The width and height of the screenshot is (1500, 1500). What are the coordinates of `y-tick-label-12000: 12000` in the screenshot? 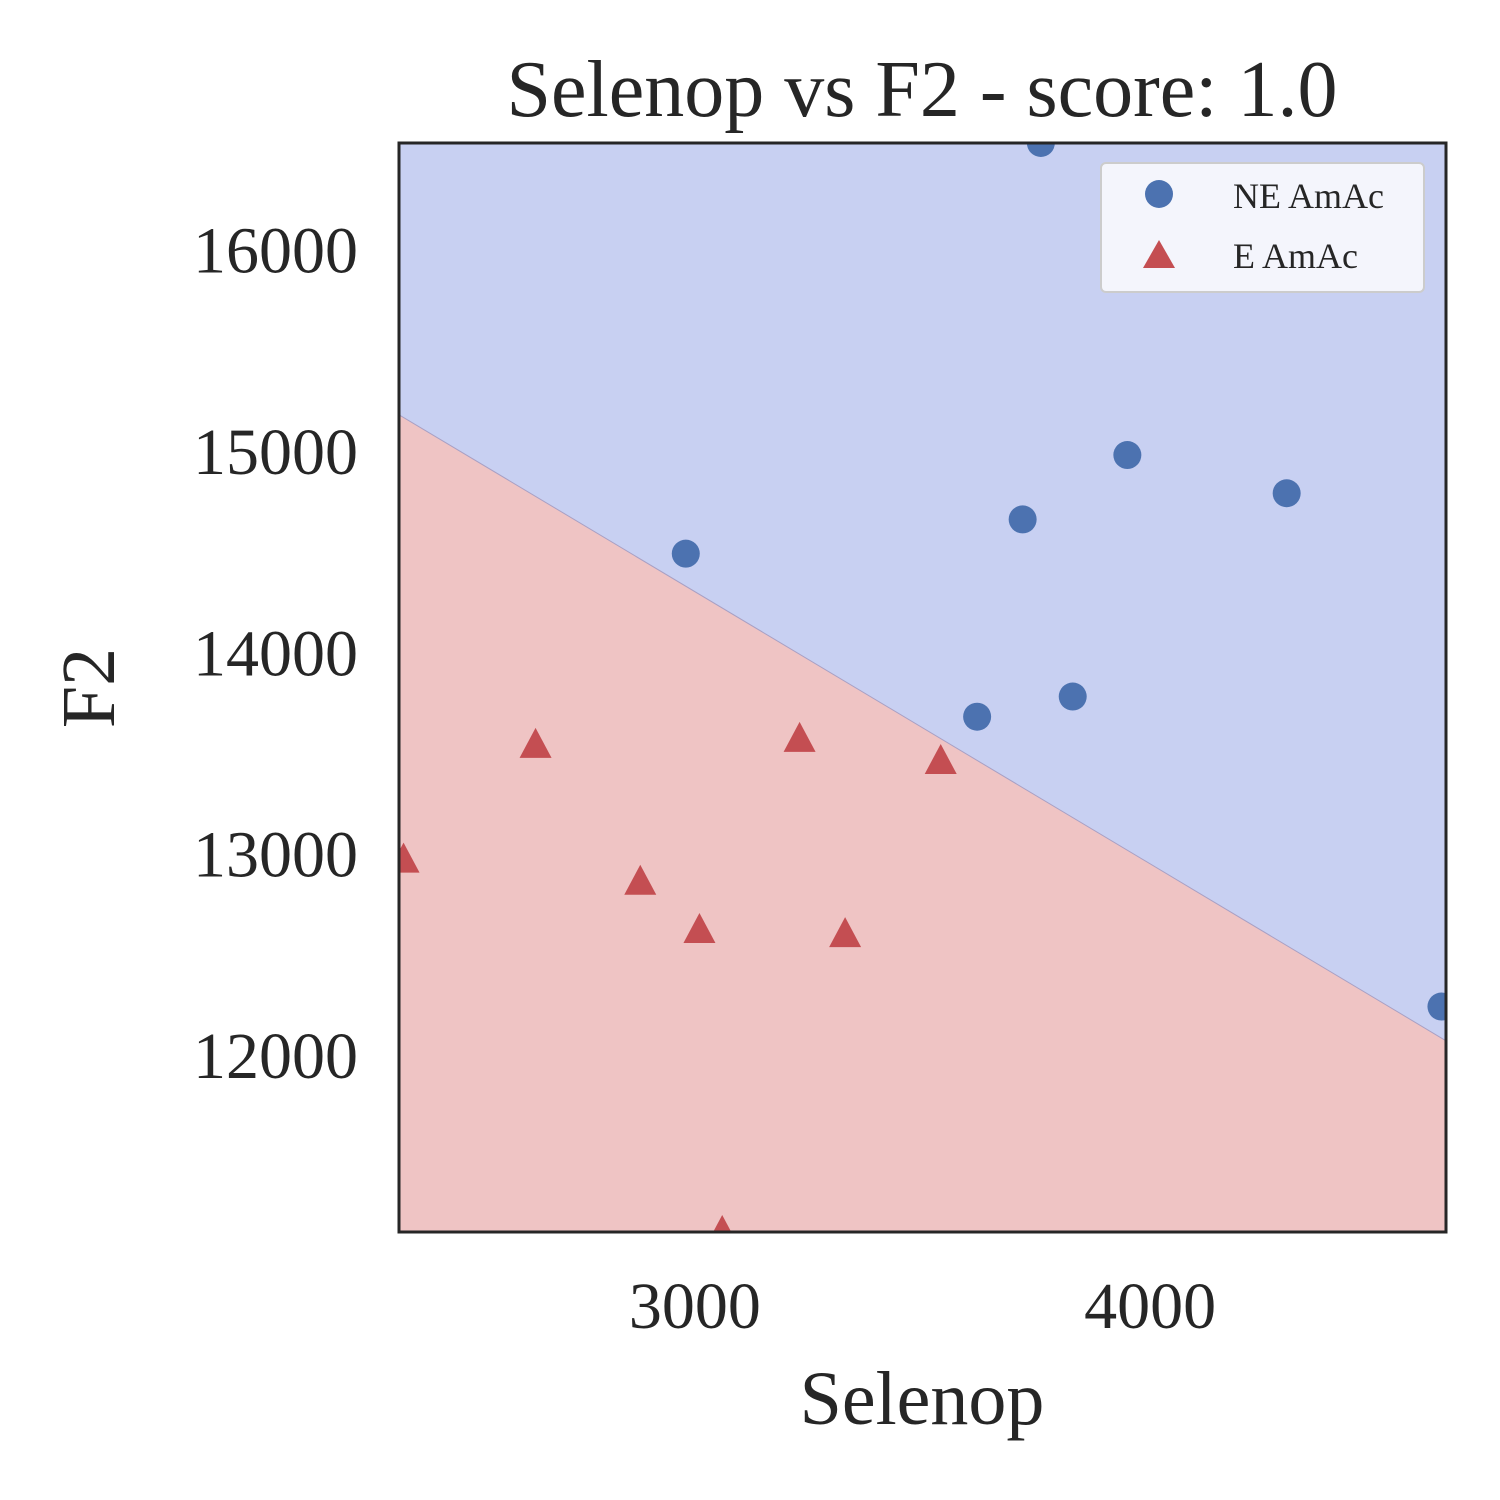 It's located at (275, 1056).